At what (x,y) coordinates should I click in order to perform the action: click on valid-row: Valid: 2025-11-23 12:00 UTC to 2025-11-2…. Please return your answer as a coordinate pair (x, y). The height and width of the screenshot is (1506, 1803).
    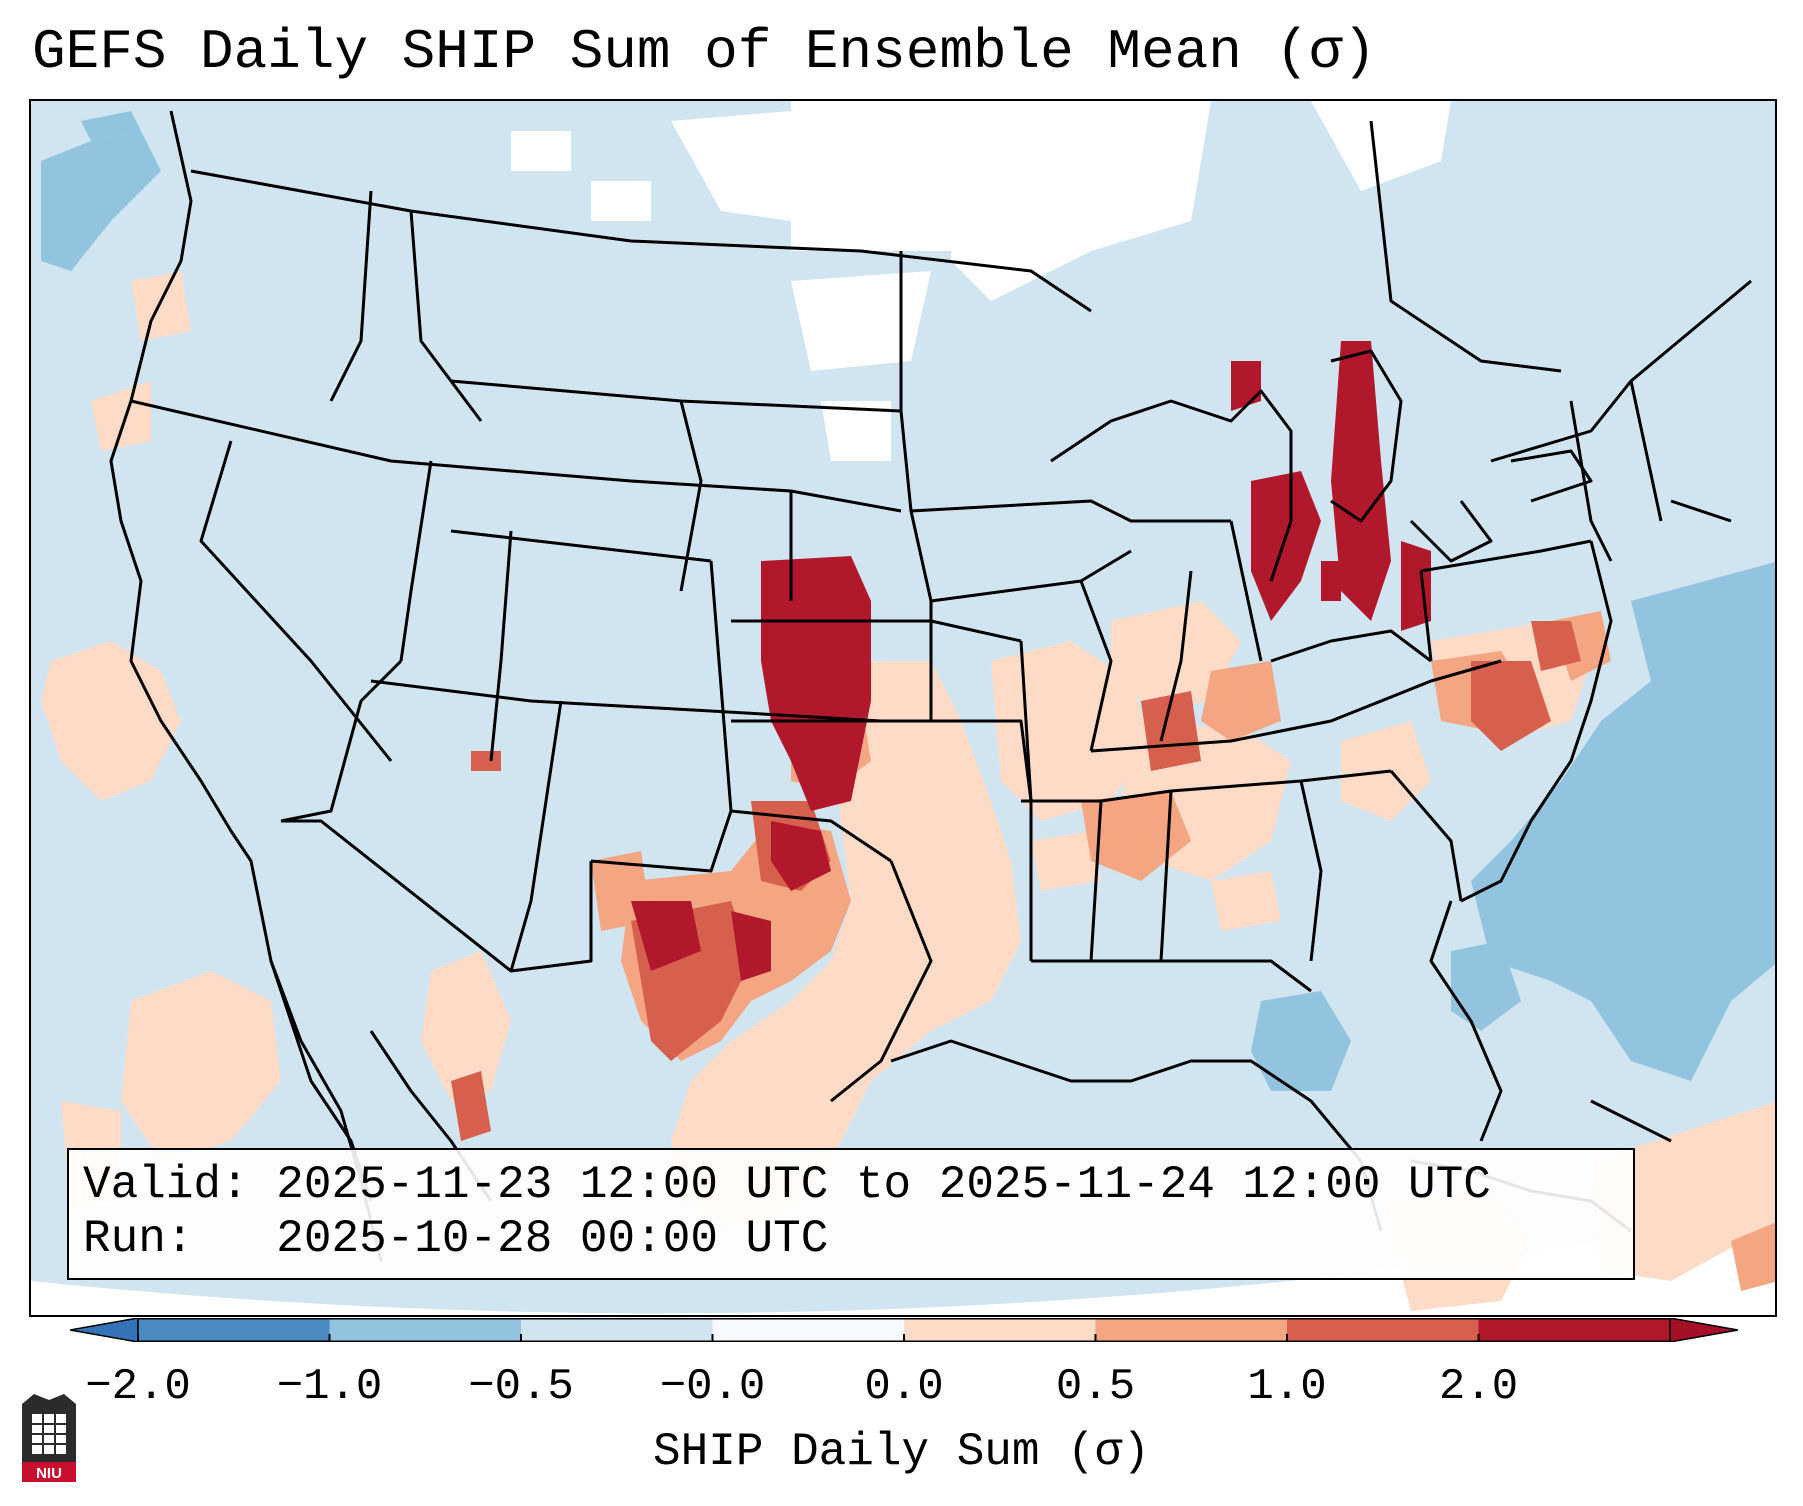
    Looking at the image, I should click on (851, 1185).